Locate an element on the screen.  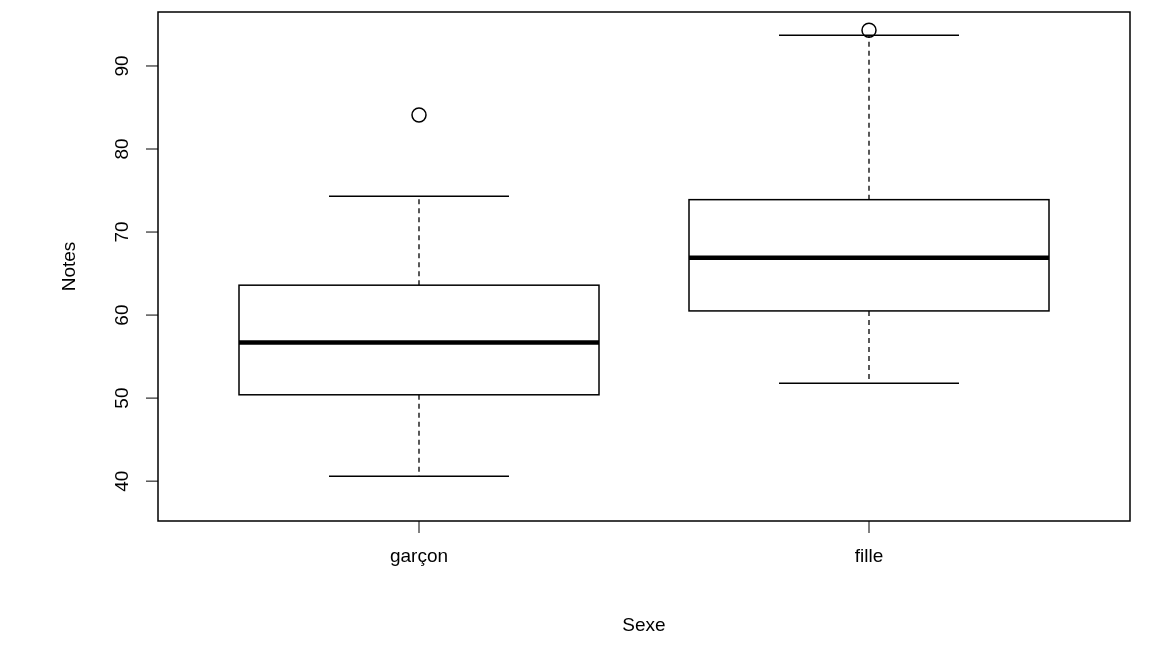
y-tick-label: 80 is located at coordinates (122, 149).